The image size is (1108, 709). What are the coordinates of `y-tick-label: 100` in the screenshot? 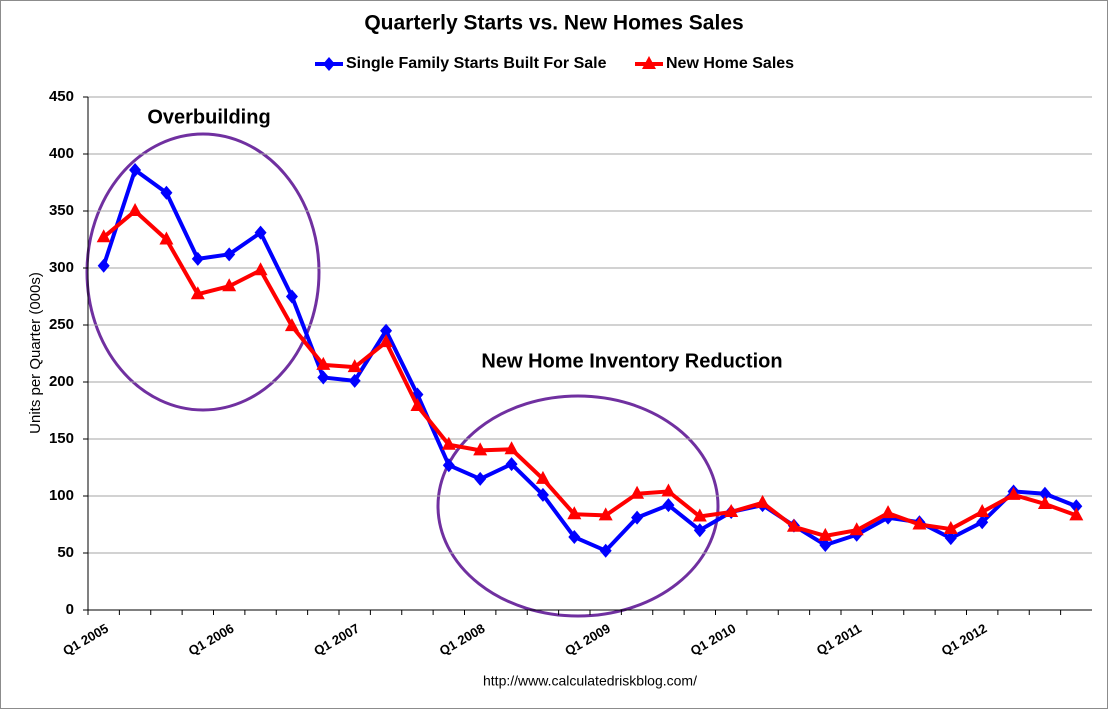 It's located at (61, 495).